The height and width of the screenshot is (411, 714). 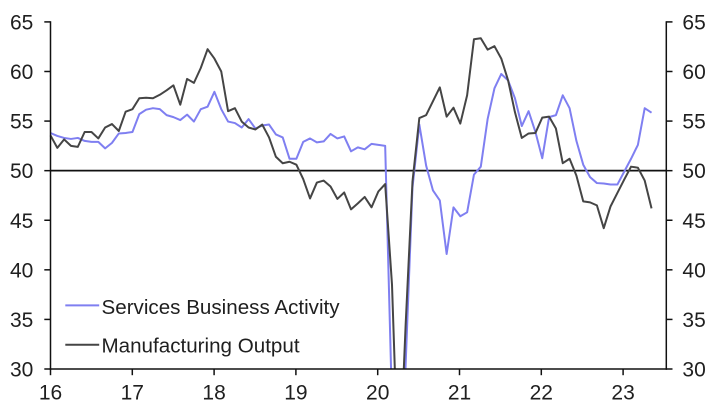 What do you see at coordinates (459, 392) in the screenshot?
I see `svg-text: 21` at bounding box center [459, 392].